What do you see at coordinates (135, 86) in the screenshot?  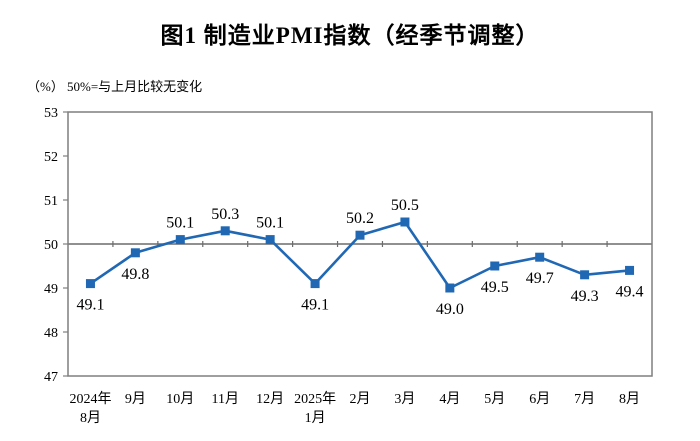 I see `reference-line-note: 50%=与上月比较无变化` at bounding box center [135, 86].